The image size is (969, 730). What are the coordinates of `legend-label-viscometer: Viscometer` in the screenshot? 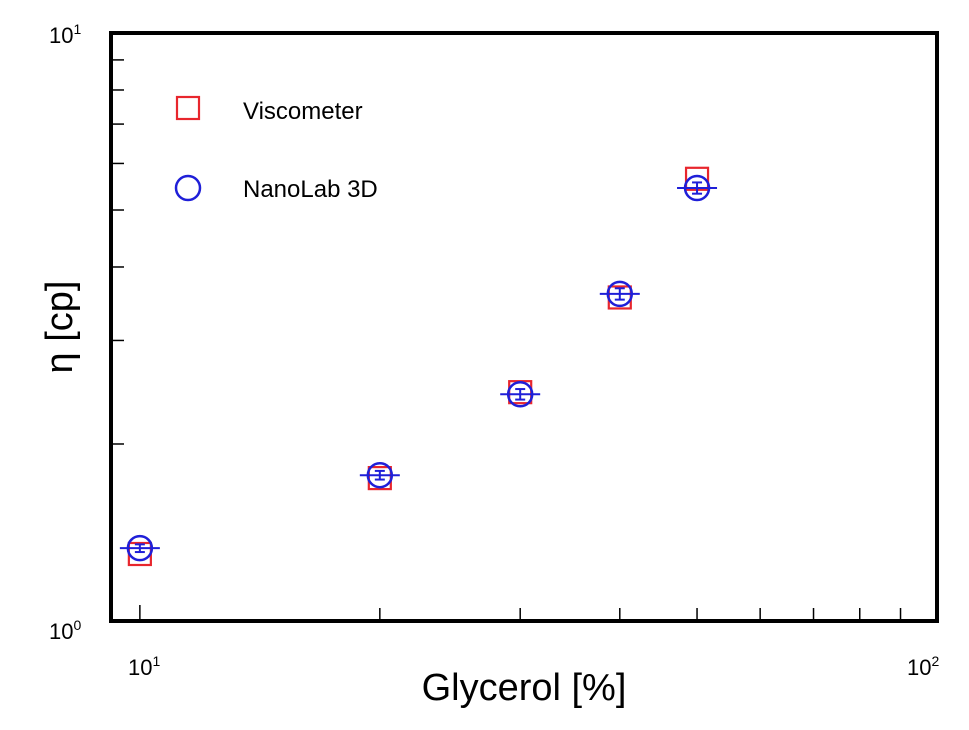 It's located at (303, 111).